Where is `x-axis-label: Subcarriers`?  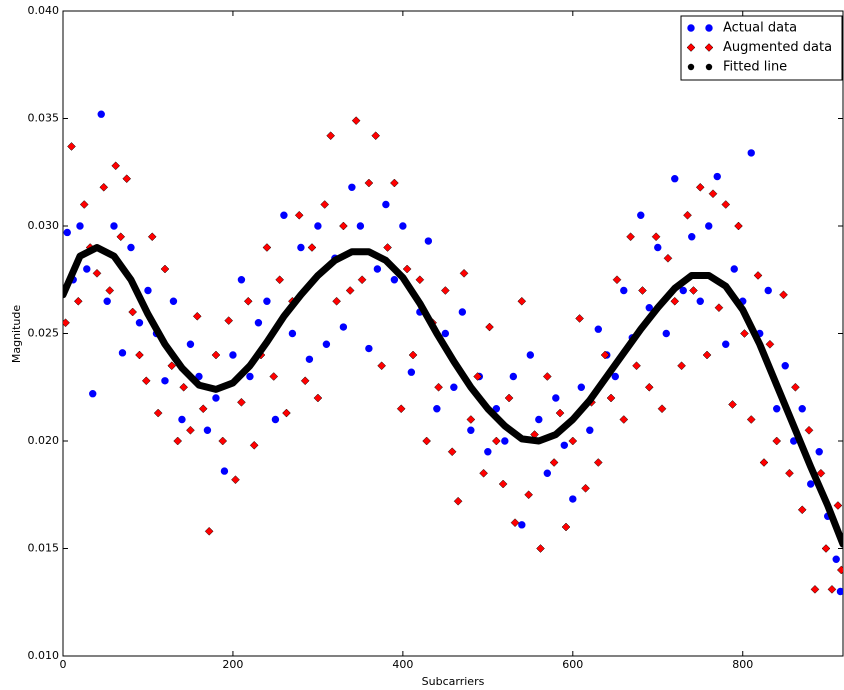
x-axis-label: Subcarriers is located at coordinates (453, 681).